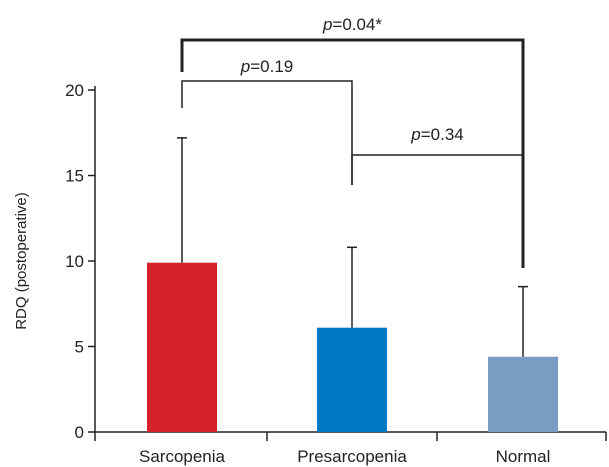 The image size is (609, 467). I want to click on y-tick-label-20: 20, so click(74, 90).